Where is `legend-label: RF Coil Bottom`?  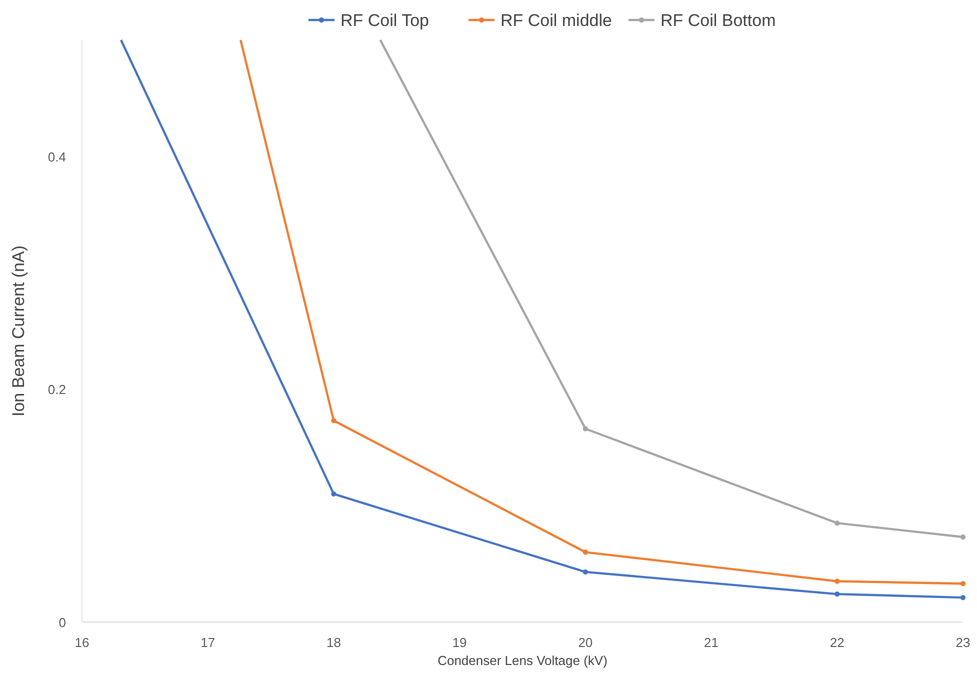
legend-label: RF Coil Bottom is located at coordinates (718, 20).